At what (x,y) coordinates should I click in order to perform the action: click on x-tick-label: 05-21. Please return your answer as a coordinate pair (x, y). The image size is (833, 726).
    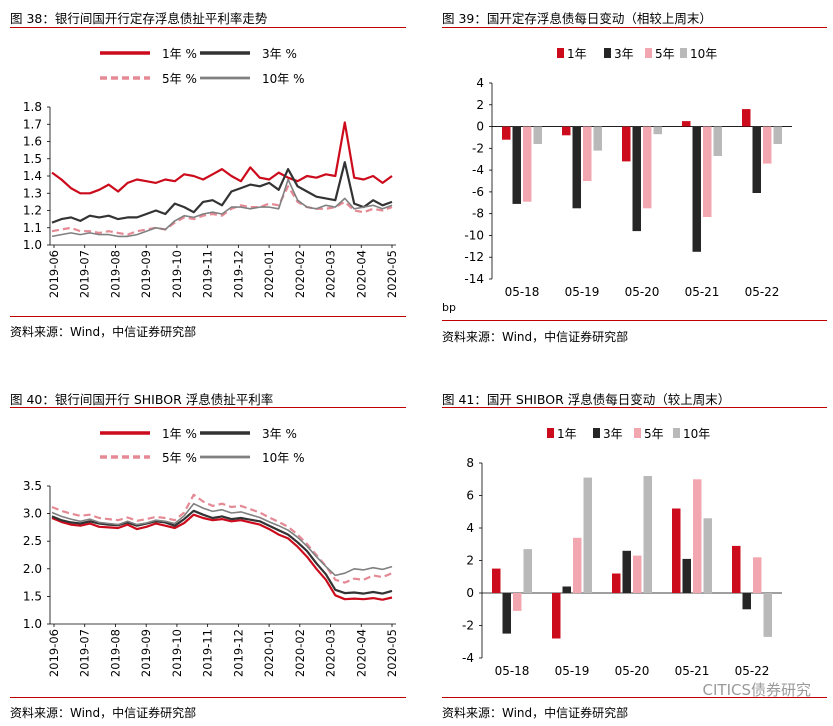
    Looking at the image, I should click on (702, 292).